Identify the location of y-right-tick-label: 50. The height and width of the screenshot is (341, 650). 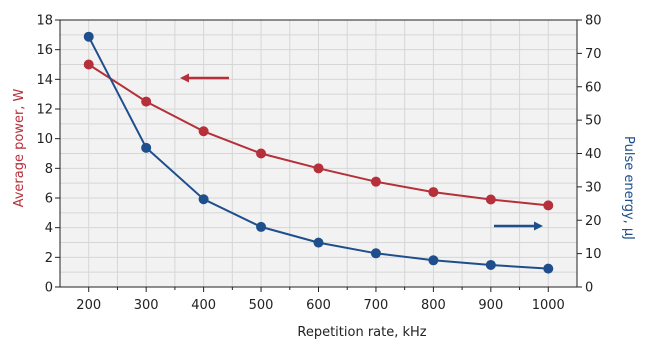
(593, 121).